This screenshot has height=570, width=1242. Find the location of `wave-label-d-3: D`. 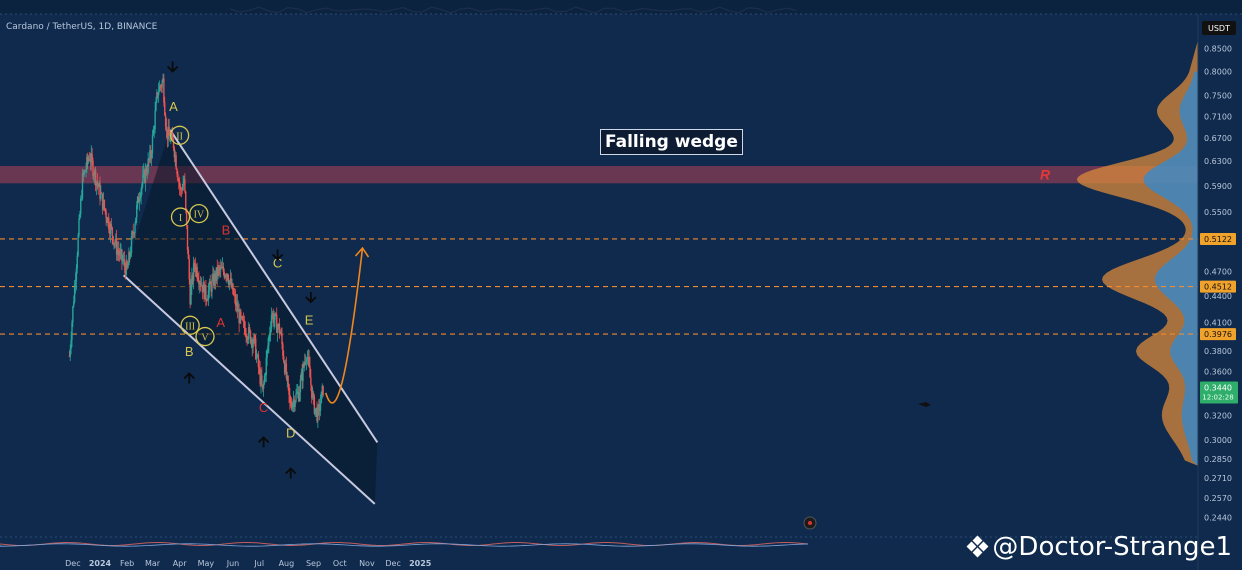

wave-label-d-3: D is located at coordinates (290, 432).